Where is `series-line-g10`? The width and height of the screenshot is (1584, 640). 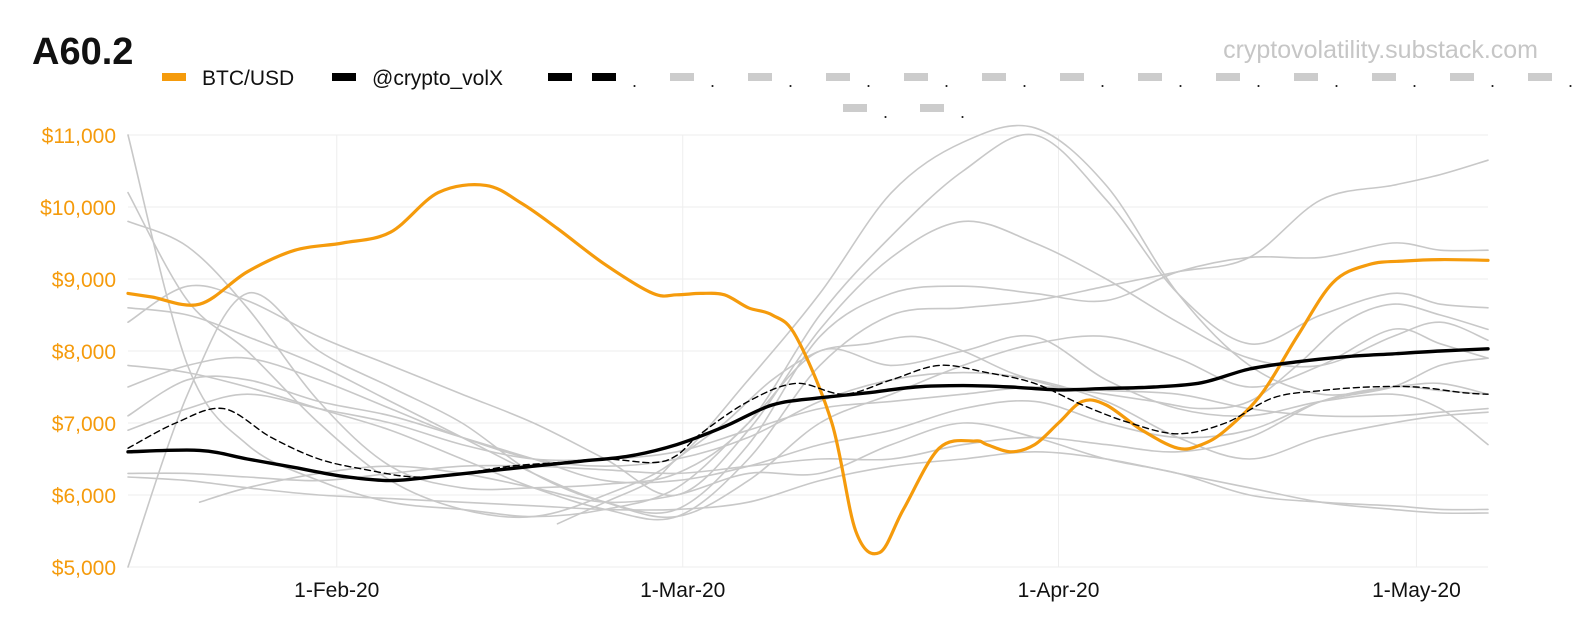
series-line-g10 is located at coordinates (843, 466).